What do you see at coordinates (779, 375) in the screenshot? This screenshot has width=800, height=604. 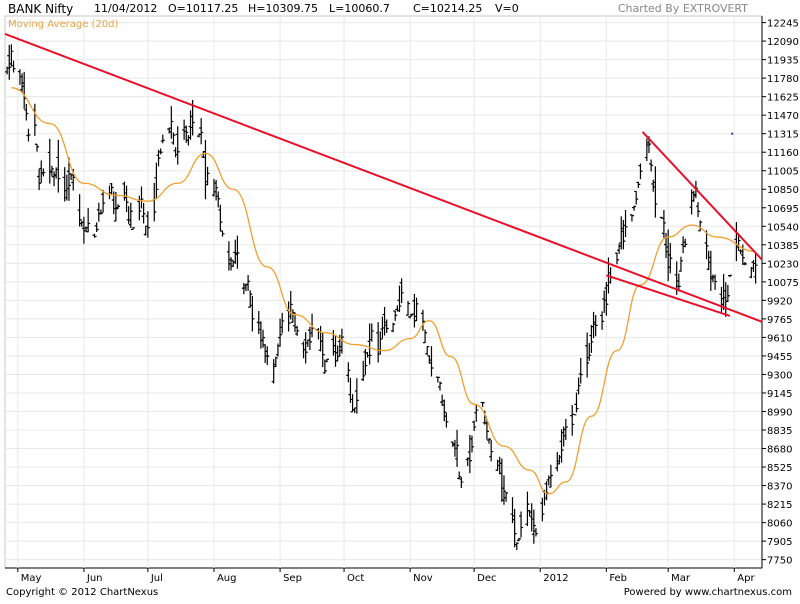 I see `y-tick-label: 9300` at bounding box center [779, 375].